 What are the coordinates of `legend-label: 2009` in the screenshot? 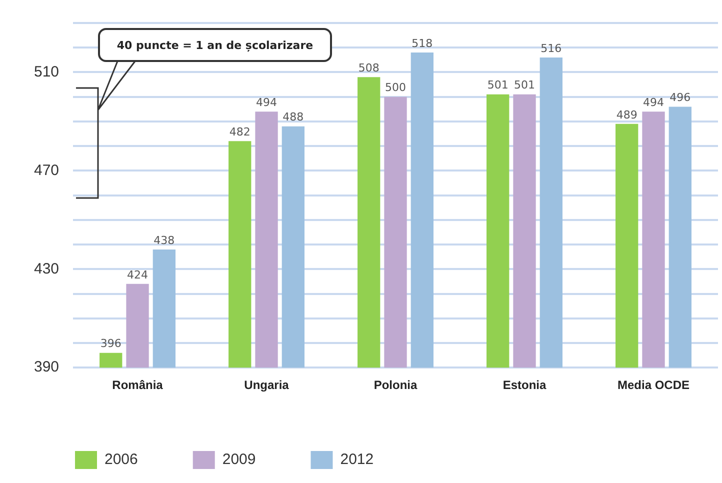 It's located at (239, 459).